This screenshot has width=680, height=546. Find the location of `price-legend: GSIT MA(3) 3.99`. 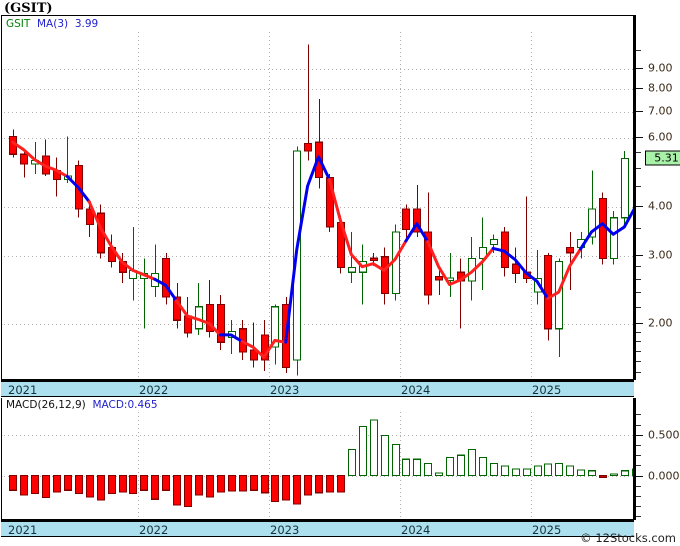

price-legend: GSIT MA(3) 3.99 is located at coordinates (52, 24).